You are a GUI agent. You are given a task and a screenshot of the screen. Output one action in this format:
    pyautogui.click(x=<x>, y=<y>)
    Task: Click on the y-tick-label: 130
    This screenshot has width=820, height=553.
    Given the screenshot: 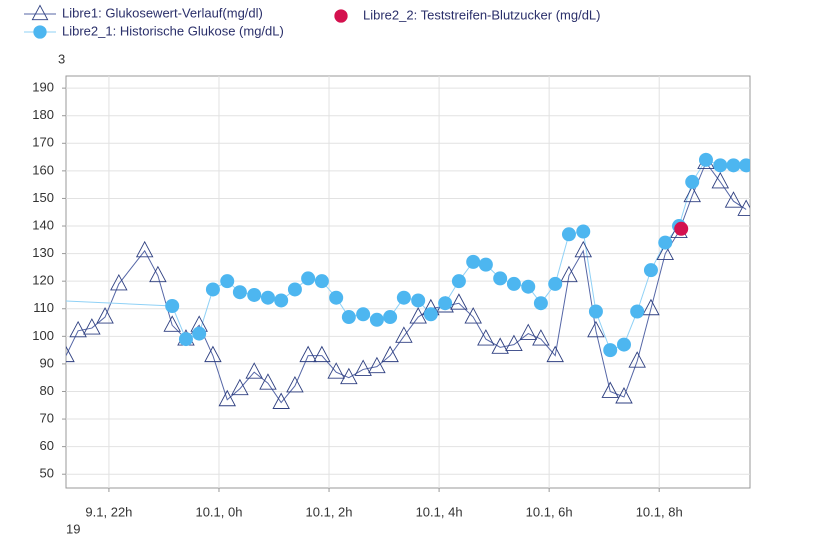 What is the action you would take?
    pyautogui.click(x=43, y=252)
    